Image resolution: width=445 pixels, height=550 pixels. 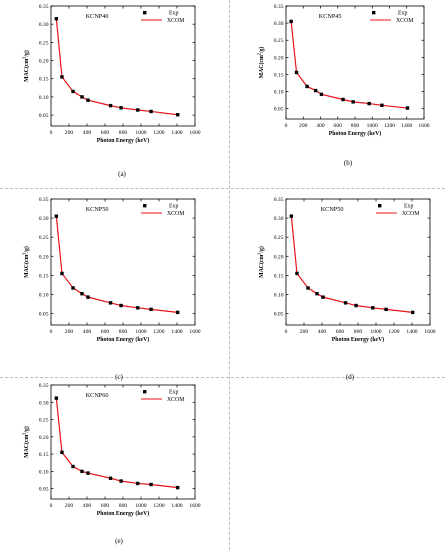 What do you see at coordinates (97, 395) in the screenshot?
I see `panel-title: KCNP60` at bounding box center [97, 395].